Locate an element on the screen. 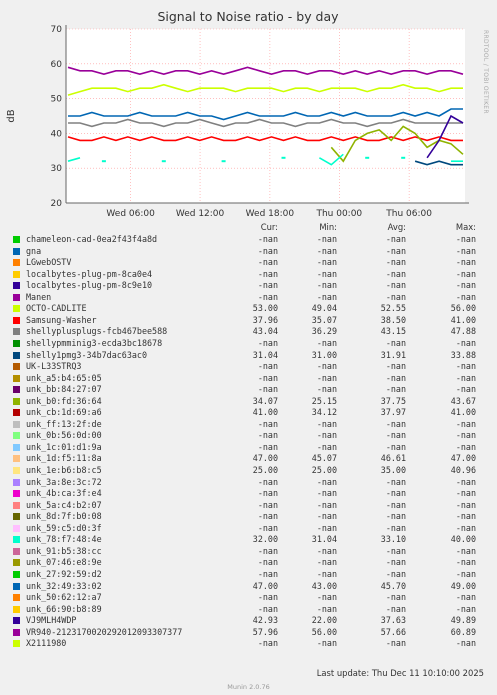 The height and width of the screenshot is (695, 497). y-tick-label: 60 is located at coordinates (57, 65).